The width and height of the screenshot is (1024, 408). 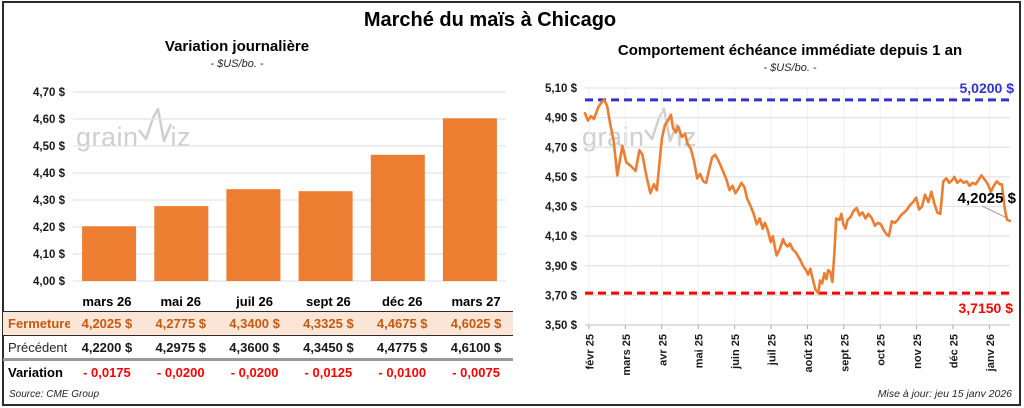 What do you see at coordinates (49, 228) in the screenshot?
I see `y-tick-label: 4,20 $` at bounding box center [49, 228].